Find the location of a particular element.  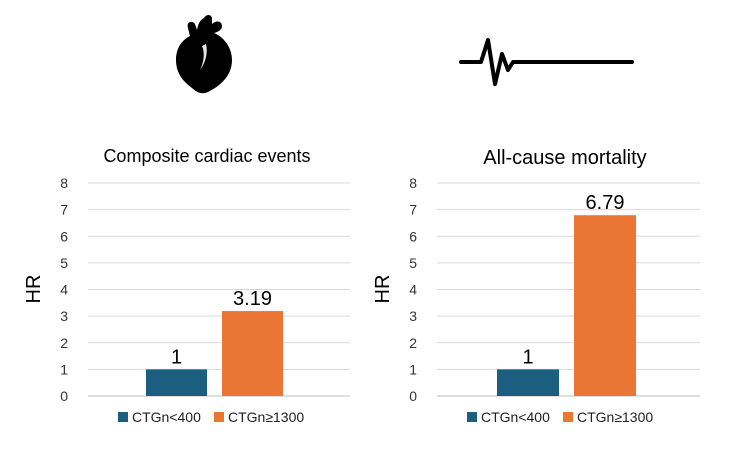

data-label: 3.19 is located at coordinates (252, 299).